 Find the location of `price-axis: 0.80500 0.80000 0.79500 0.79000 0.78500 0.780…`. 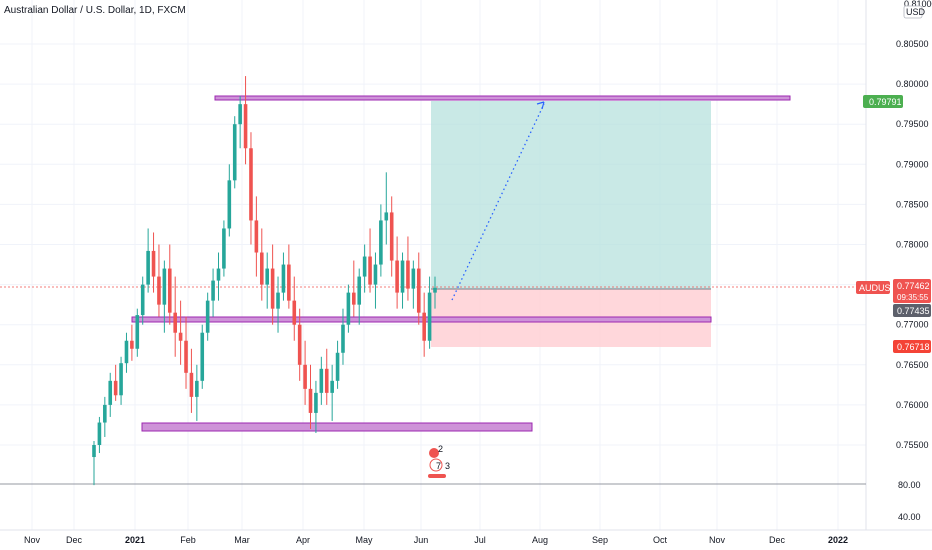

price-axis: 0.80500 0.80000 0.79500 0.79000 0.78500 0.780… is located at coordinates (912, 244).